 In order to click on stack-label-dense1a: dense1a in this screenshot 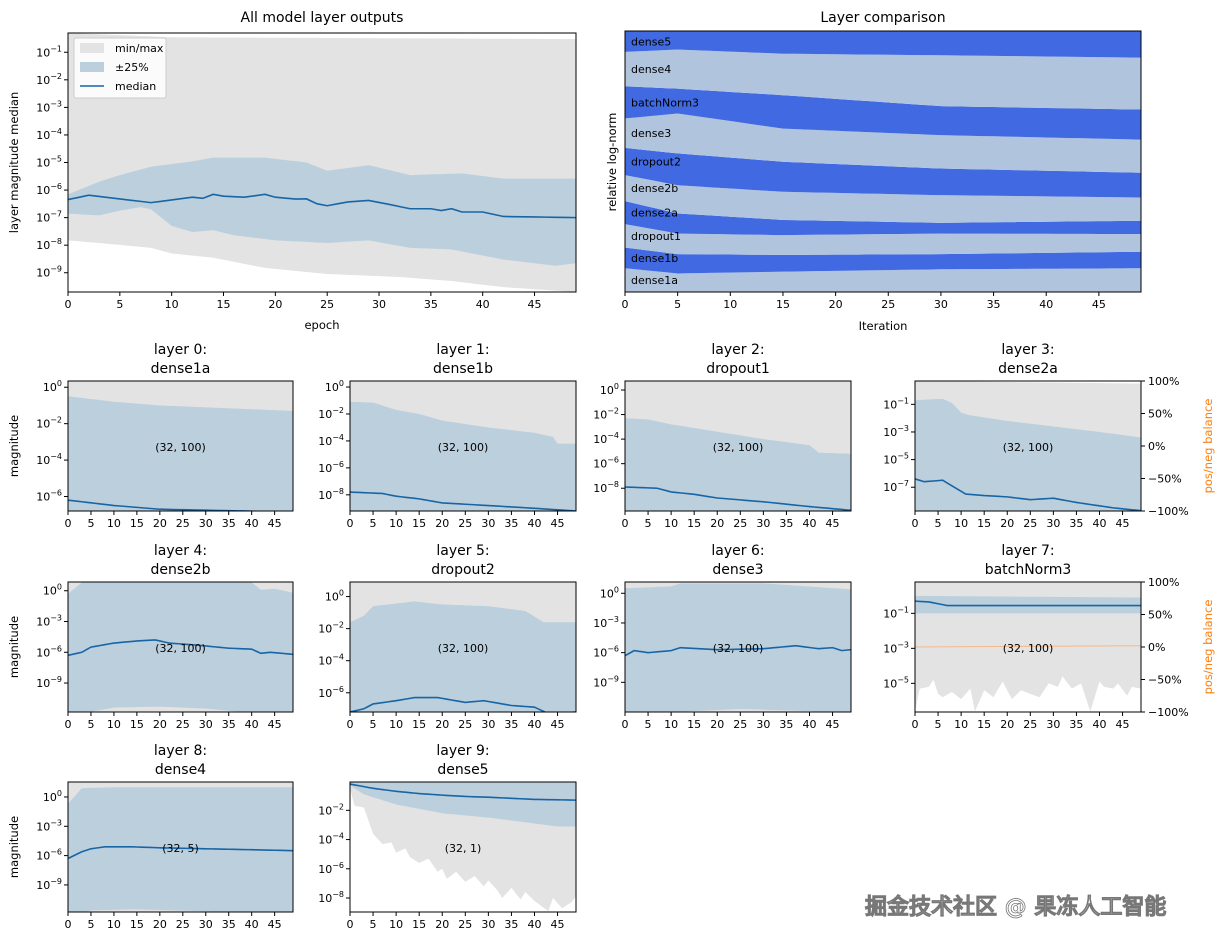, I will do `click(654, 280)`.